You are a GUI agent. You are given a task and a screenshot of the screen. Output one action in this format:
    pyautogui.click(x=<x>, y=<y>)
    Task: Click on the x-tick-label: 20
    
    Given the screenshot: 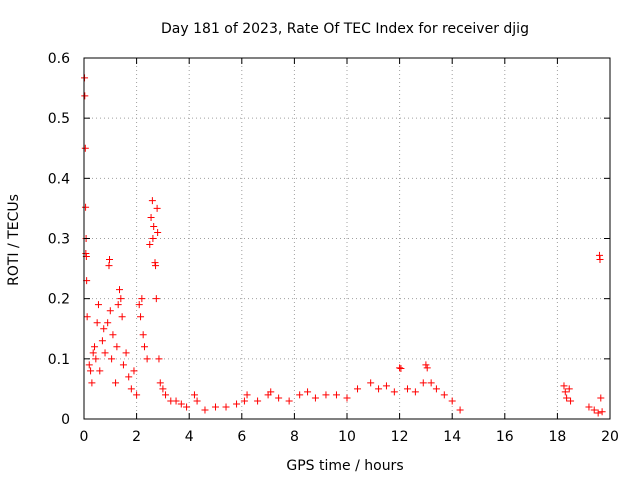 What is the action you would take?
    pyautogui.click(x=610, y=437)
    